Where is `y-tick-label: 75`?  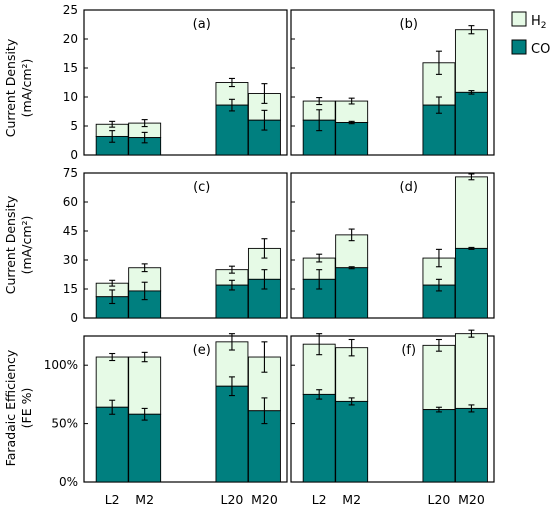
y-tick-label: 75 is located at coordinates (70, 173).